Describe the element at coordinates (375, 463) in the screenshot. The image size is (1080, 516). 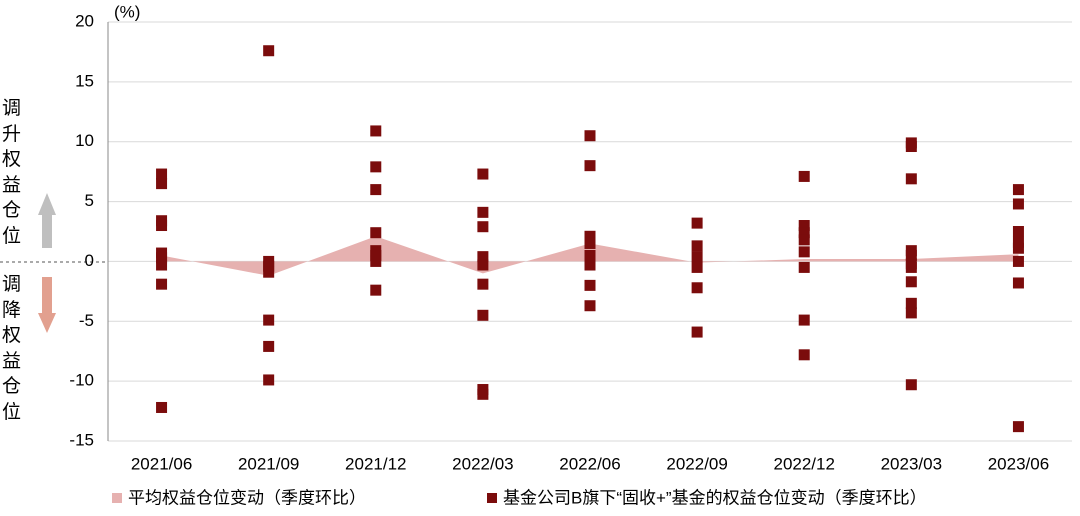
I see `x-tick-label: 2021/12` at that location.